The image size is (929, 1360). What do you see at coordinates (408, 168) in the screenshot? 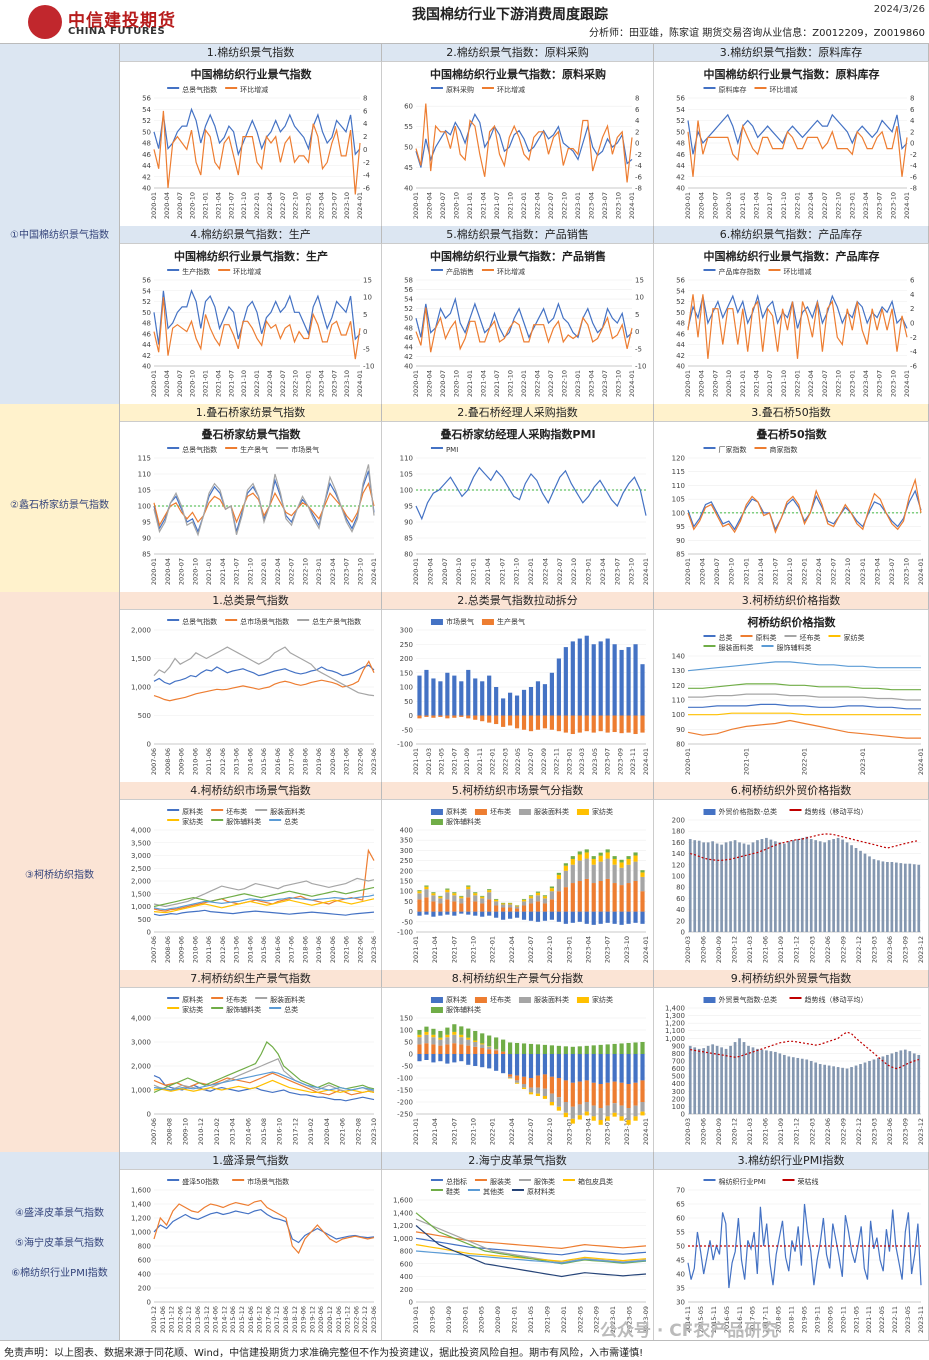
I see `y-tick-label: 45` at bounding box center [408, 168].